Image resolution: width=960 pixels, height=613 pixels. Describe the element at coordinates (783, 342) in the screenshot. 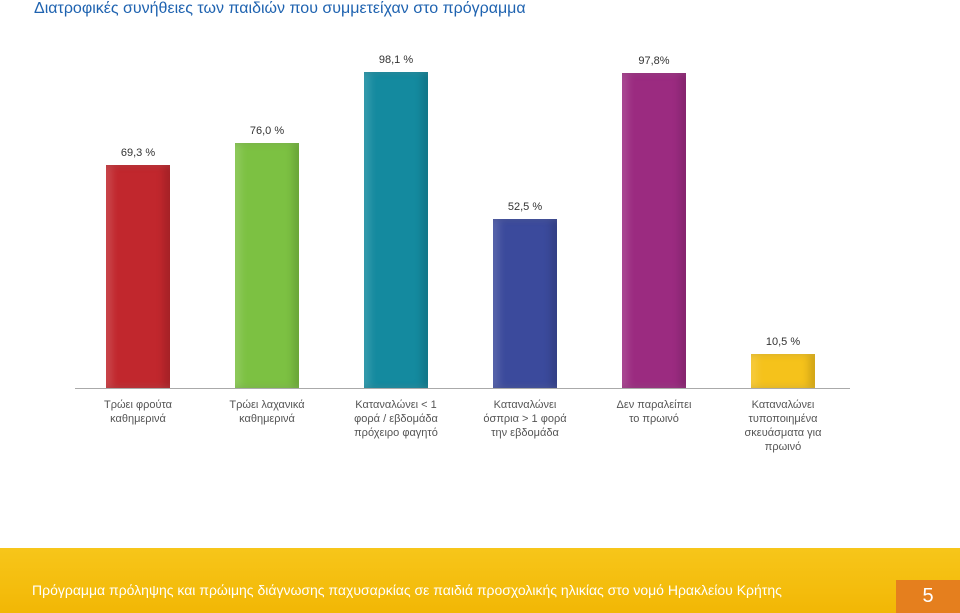

I see `data-label: 10,5 %` at that location.